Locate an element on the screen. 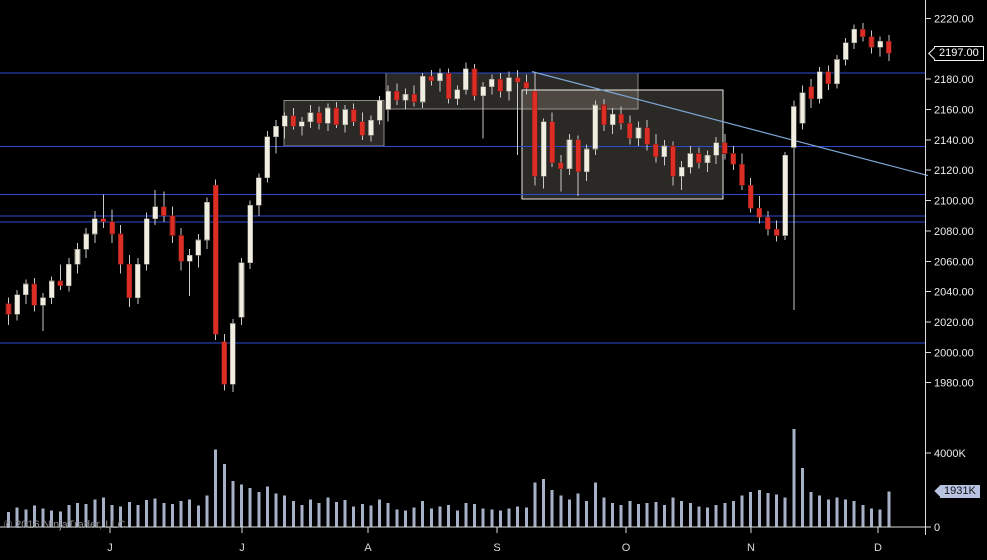 This screenshot has width=987, height=560. last-volume-marker: 1931K is located at coordinates (957, 491).